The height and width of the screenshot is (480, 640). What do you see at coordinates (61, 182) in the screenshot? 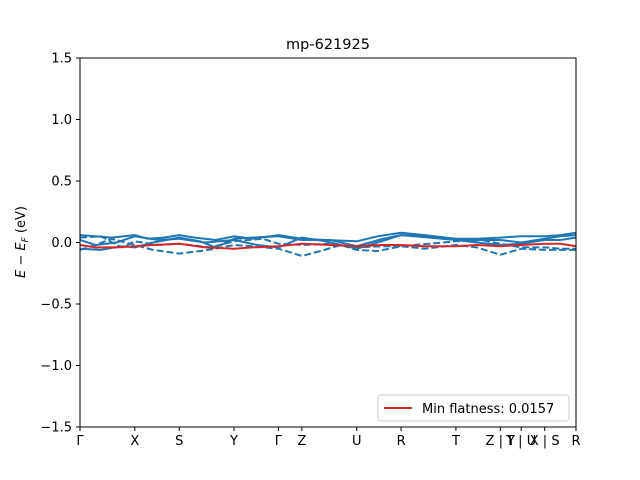
I see `y-tick-label-2: 0.5` at bounding box center [61, 182].